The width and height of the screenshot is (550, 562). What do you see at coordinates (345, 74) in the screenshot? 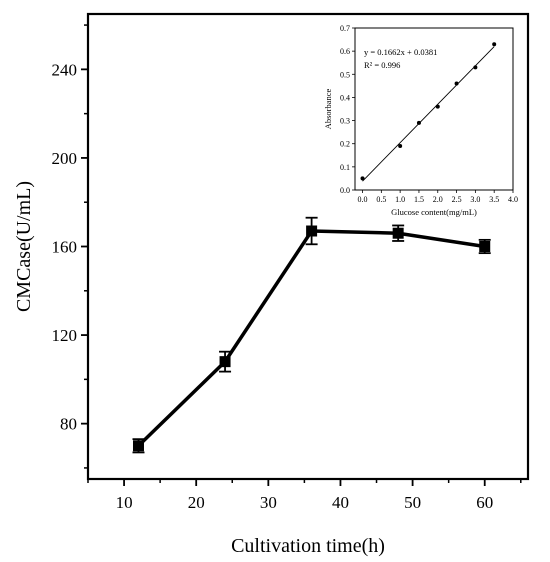
I see `inset-y-tick-label: 0.5` at bounding box center [345, 74].